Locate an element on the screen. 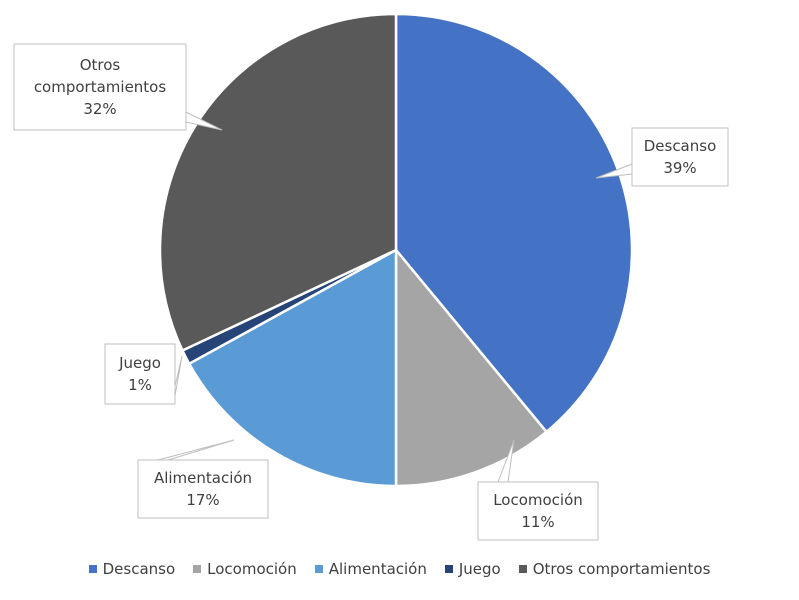  data-label-value: 17% is located at coordinates (202, 500).